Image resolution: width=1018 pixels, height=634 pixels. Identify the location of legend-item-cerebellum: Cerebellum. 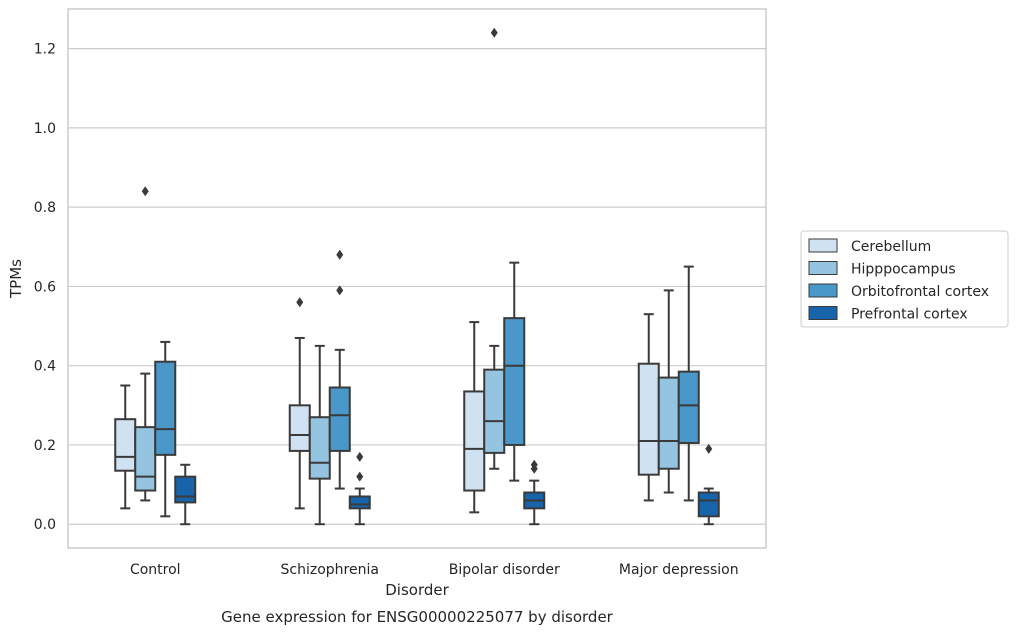
(869, 246).